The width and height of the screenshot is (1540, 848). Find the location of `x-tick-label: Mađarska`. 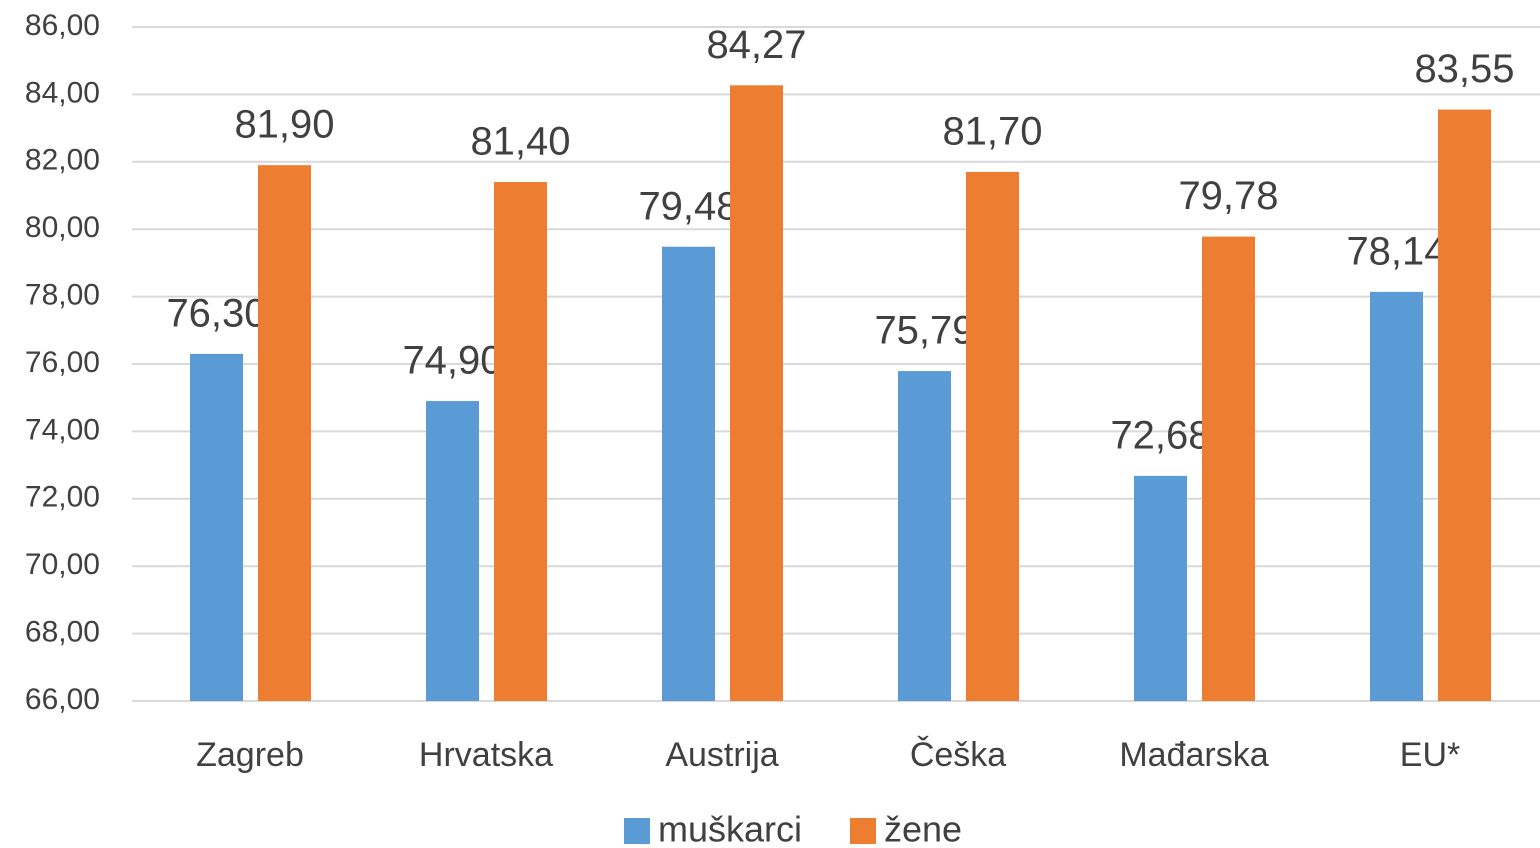

x-tick-label: Mađarska is located at coordinates (1193, 755).